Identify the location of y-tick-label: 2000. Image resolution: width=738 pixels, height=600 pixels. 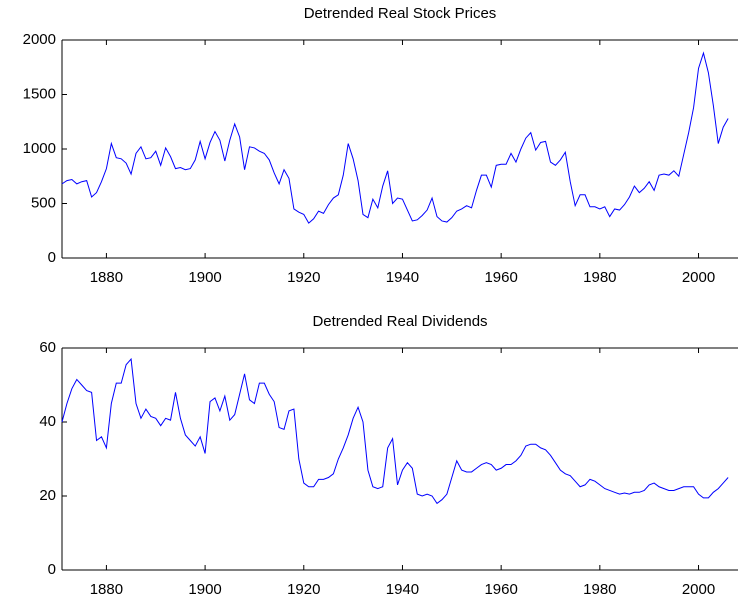
(39, 39).